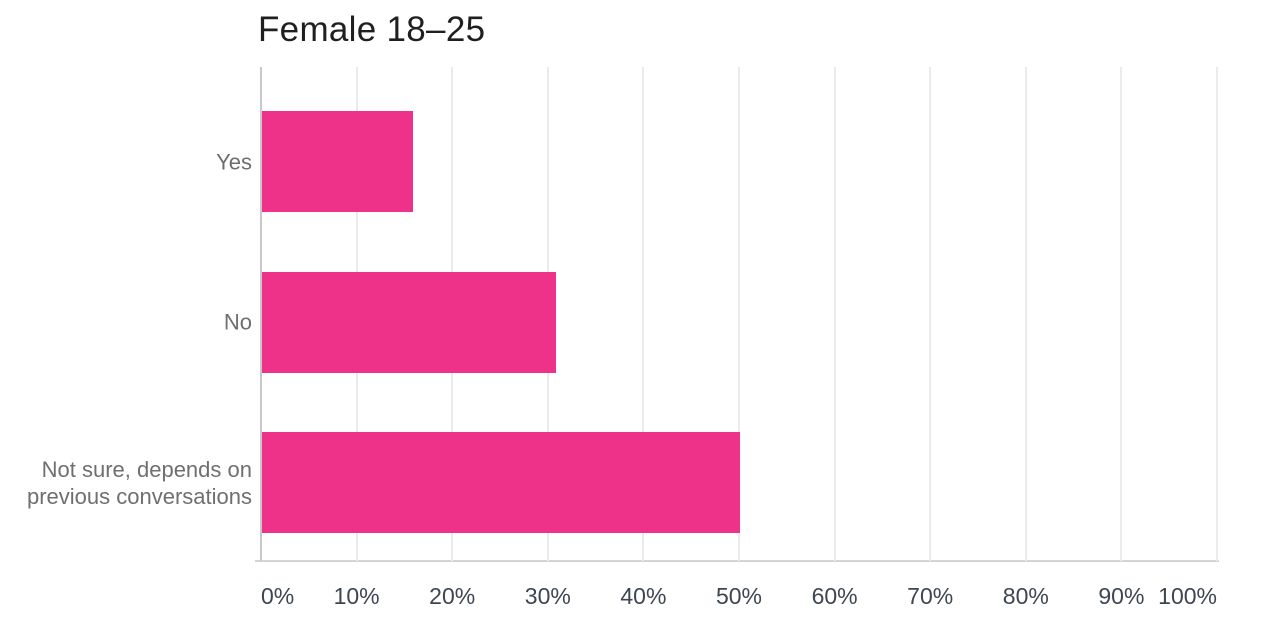 The width and height of the screenshot is (1282, 628). What do you see at coordinates (261, 314) in the screenshot?
I see `y-axis-line` at bounding box center [261, 314].